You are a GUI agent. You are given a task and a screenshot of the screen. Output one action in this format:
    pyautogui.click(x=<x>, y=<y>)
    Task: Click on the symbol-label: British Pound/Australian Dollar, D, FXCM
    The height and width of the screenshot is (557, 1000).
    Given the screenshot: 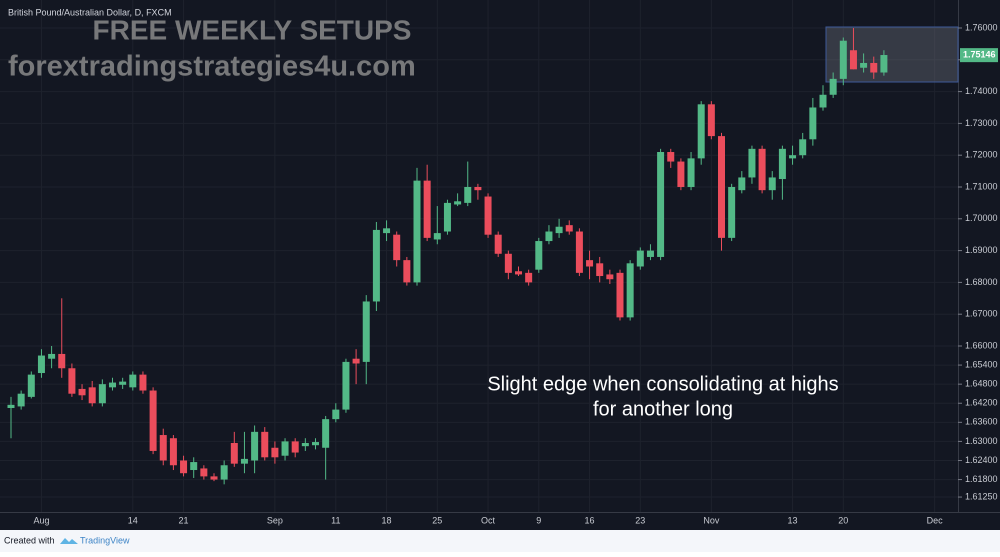 What is the action you would take?
    pyautogui.click(x=90, y=12)
    